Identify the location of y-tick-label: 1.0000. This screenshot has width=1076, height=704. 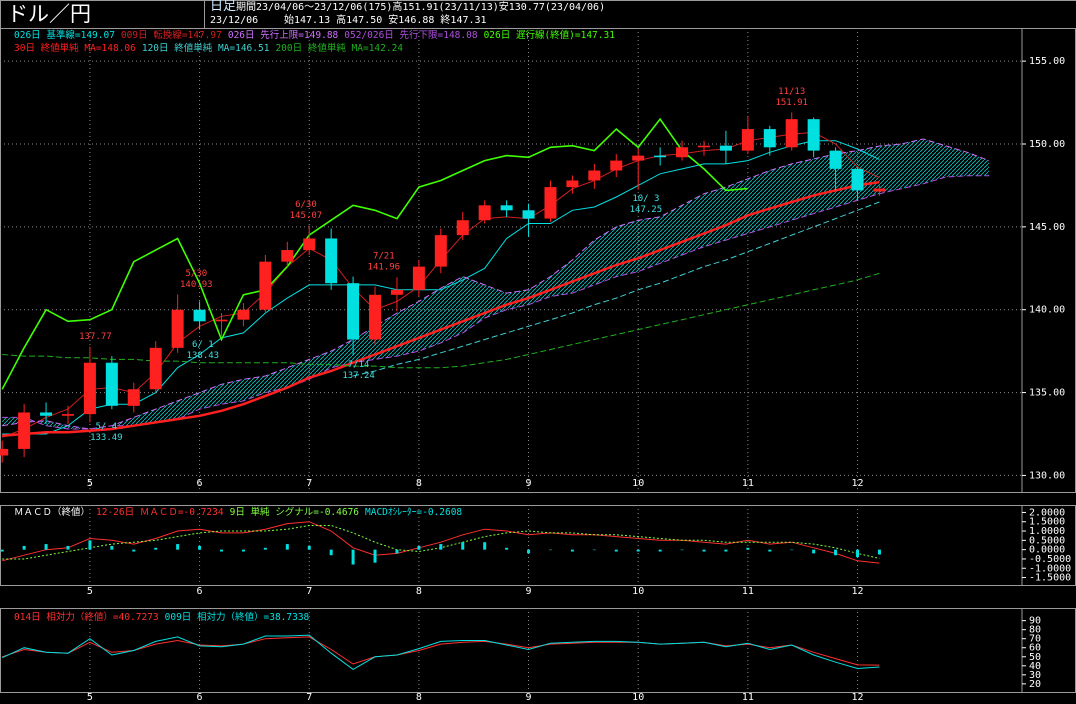
(1047, 531).